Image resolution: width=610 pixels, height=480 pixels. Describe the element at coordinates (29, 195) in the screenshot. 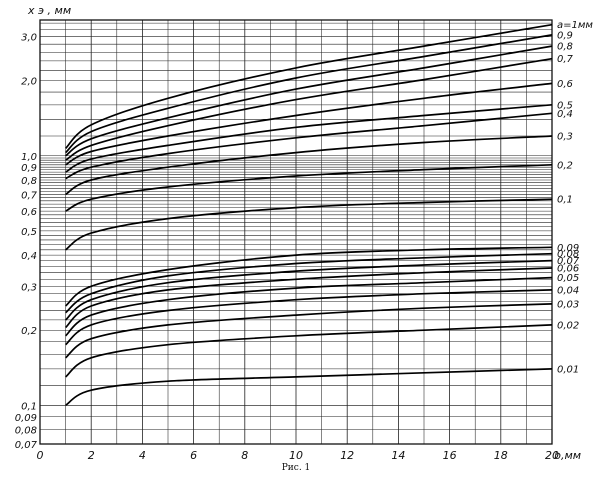

I see `y-tick-label: 0,7` at that location.